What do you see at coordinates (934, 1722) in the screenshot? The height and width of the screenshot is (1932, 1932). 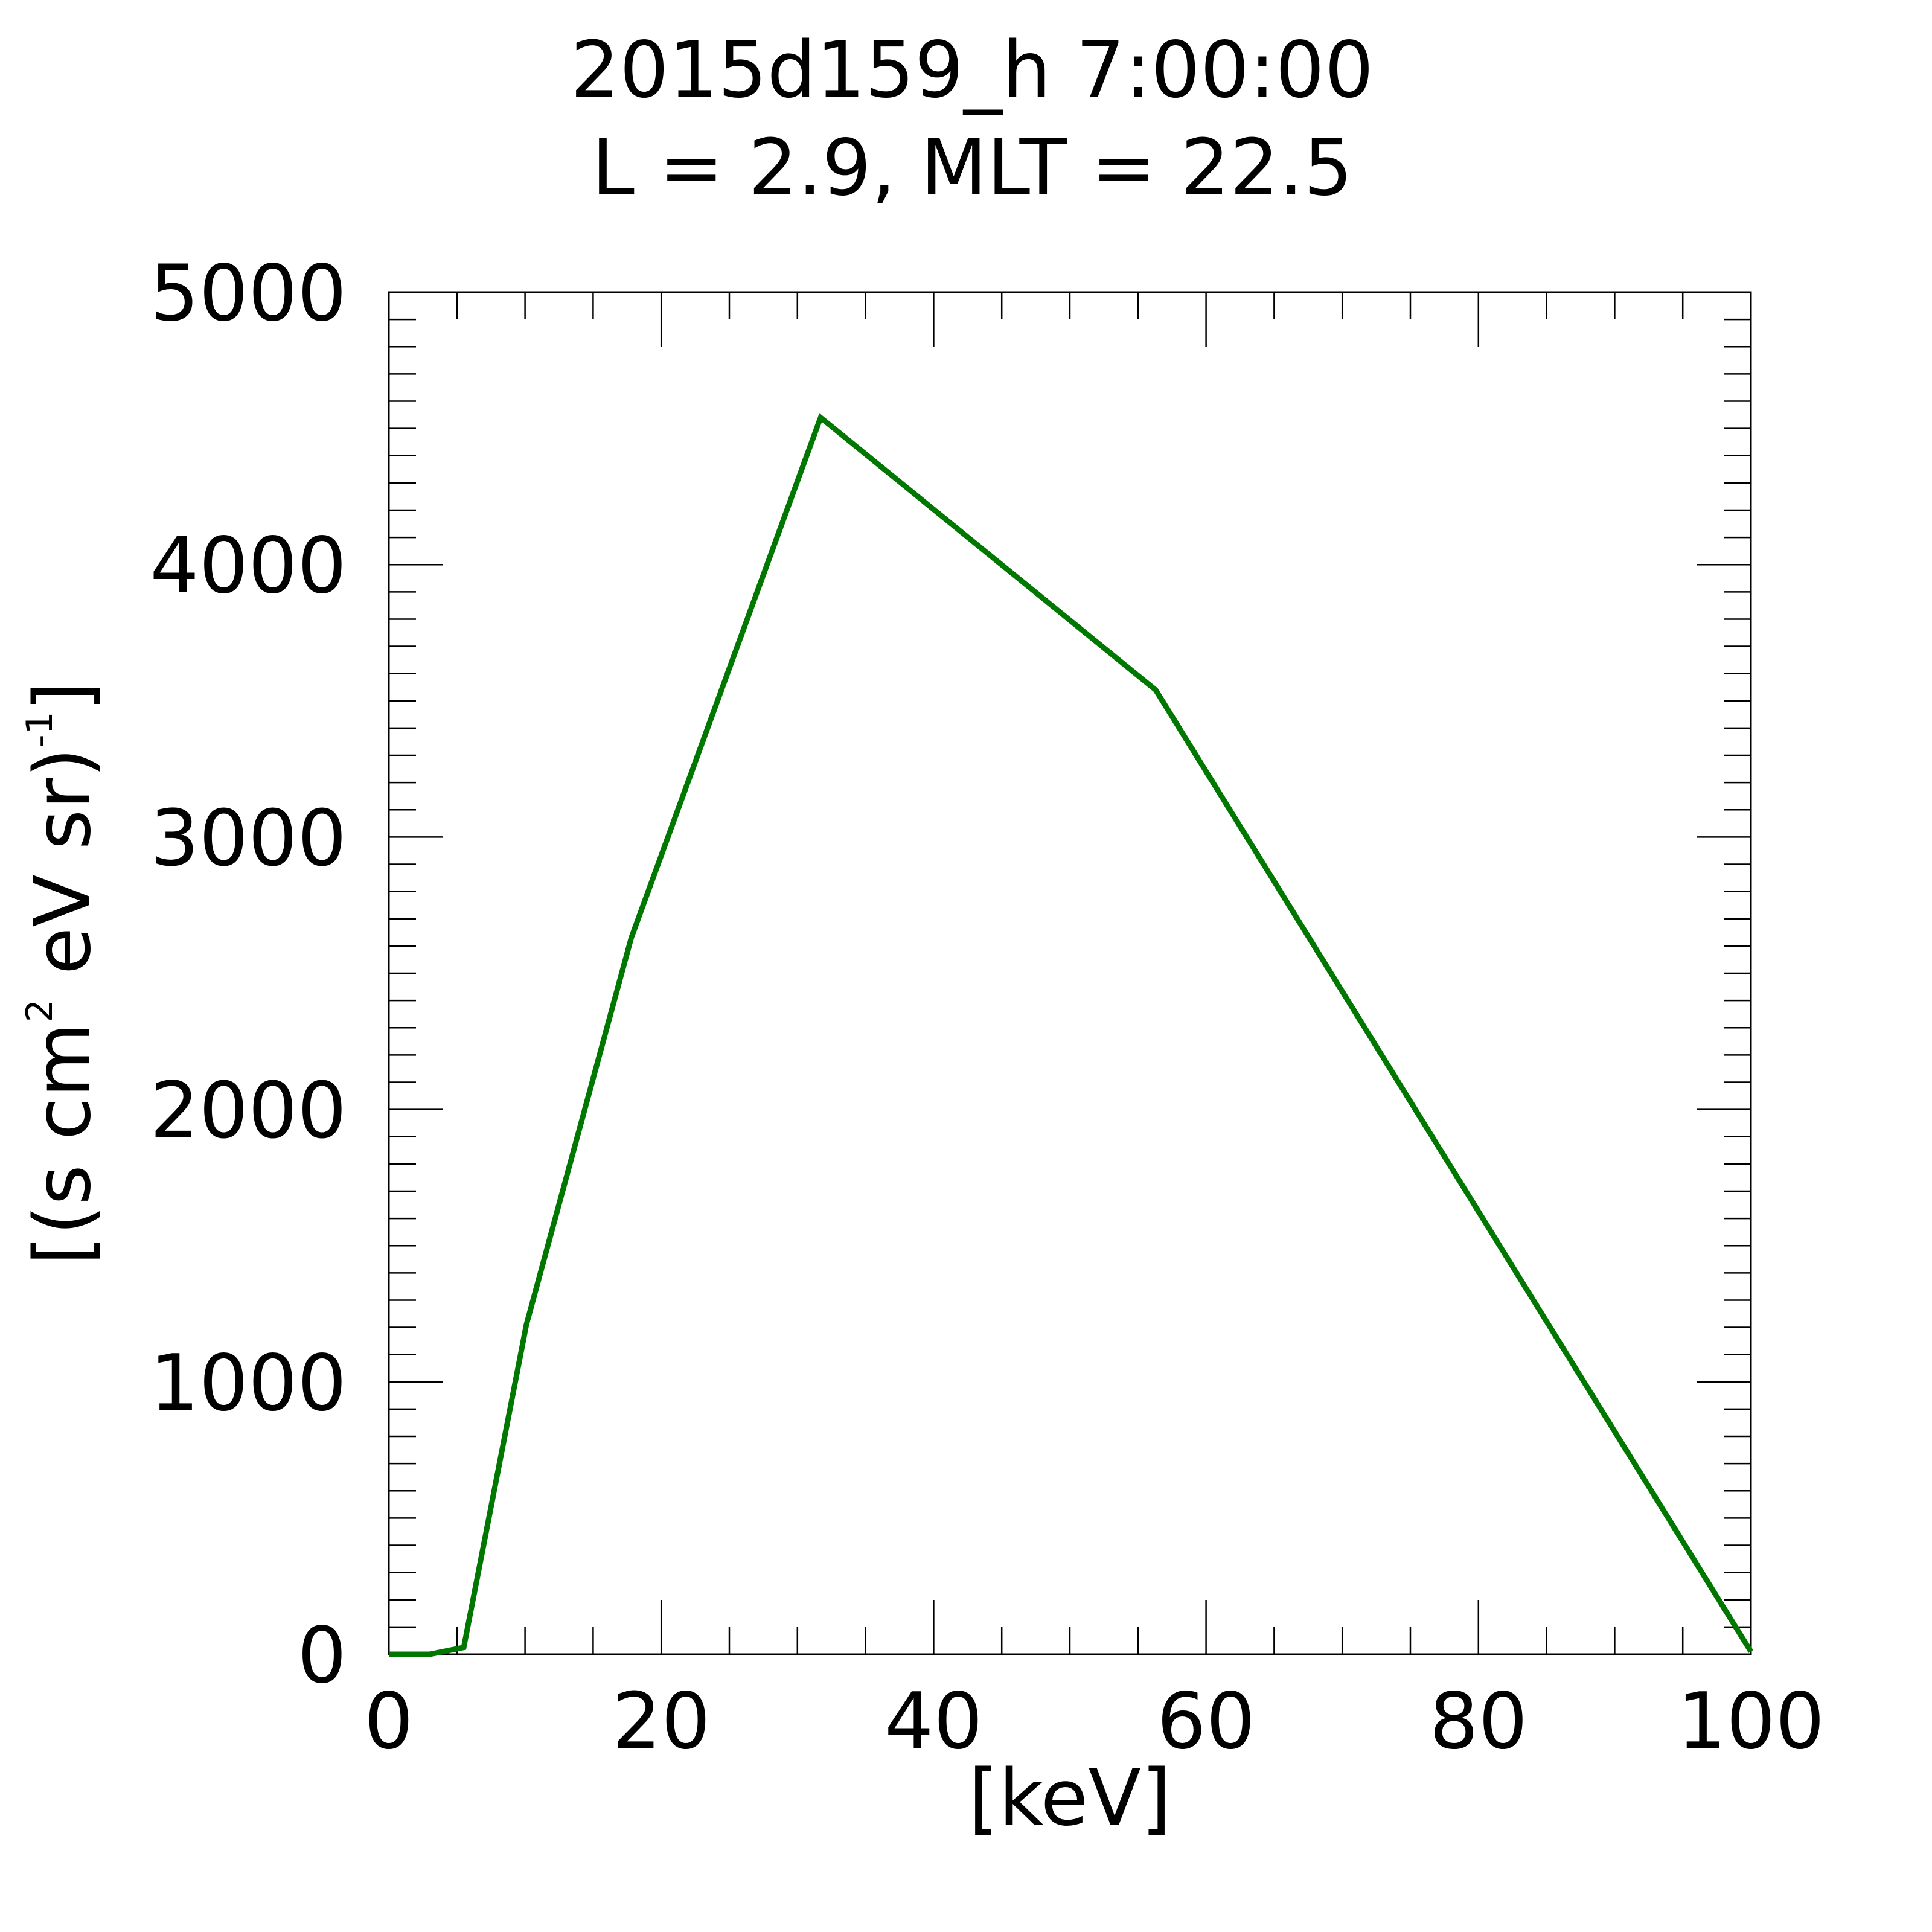 I see `x-tick-label: 40` at bounding box center [934, 1722].